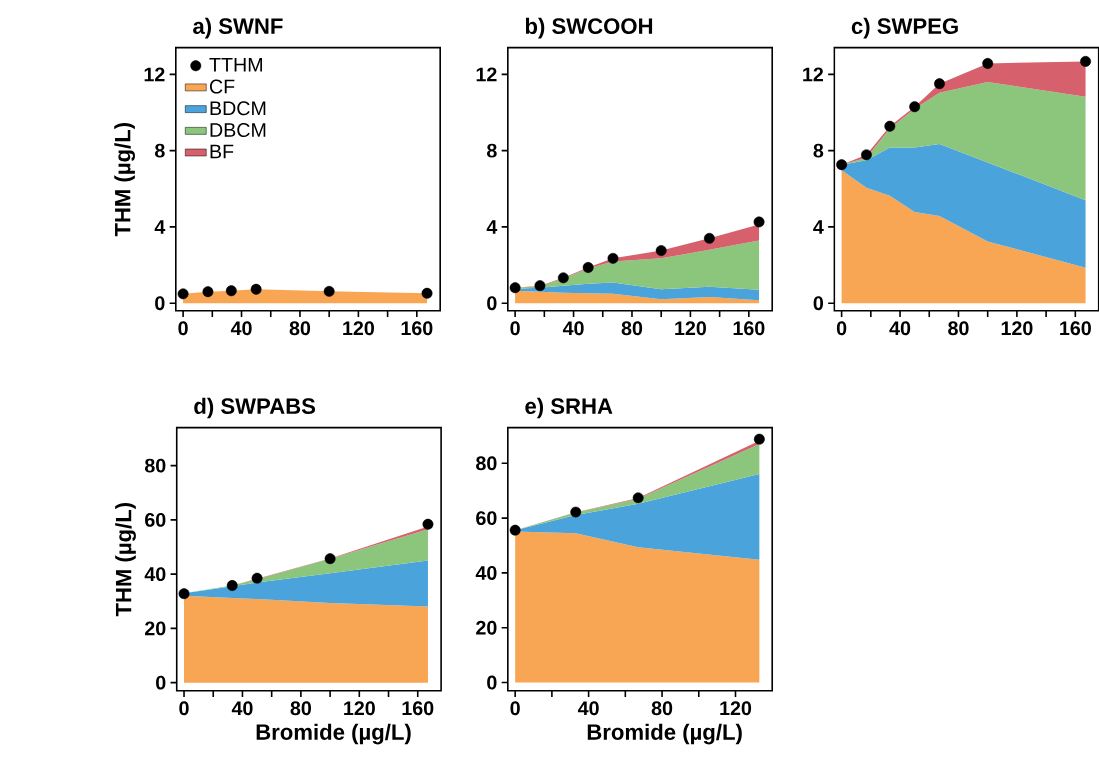 The image size is (1099, 778). What do you see at coordinates (222, 86) in the screenshot?
I see `legend-label: CF` at bounding box center [222, 86].